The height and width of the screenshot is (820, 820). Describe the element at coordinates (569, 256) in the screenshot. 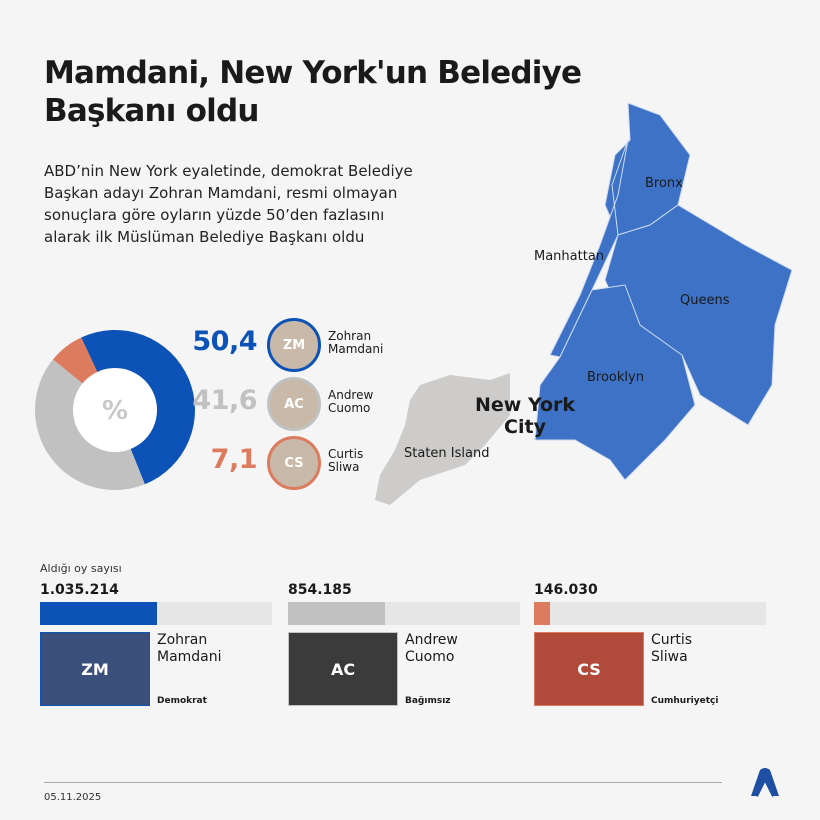

I see `label-manhattan: Manhattan` at that location.